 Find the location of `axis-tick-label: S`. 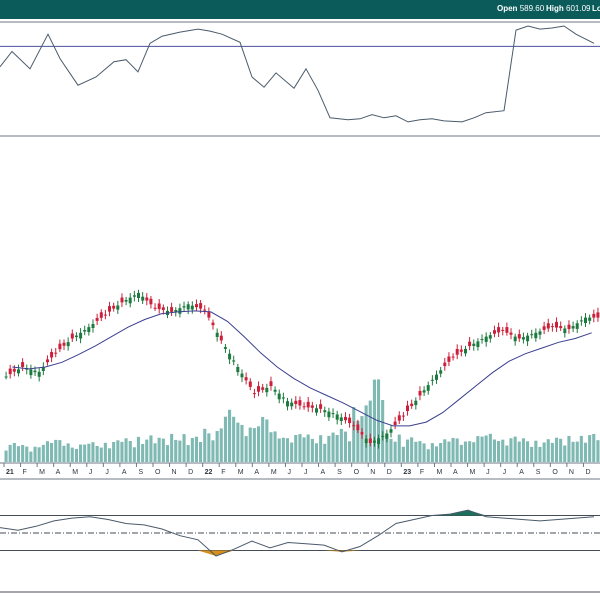

axis-tick-label: S is located at coordinates (339, 472).